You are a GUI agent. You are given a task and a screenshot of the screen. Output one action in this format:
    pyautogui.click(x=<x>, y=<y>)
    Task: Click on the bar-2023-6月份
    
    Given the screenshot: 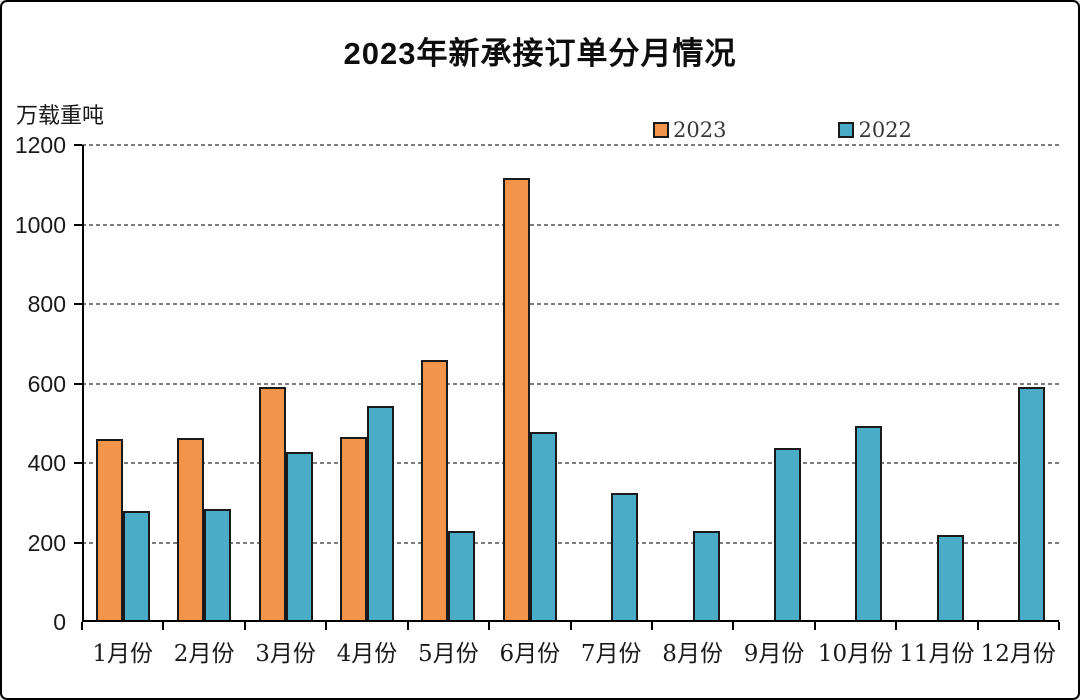 What is the action you would take?
    pyautogui.click(x=516, y=400)
    